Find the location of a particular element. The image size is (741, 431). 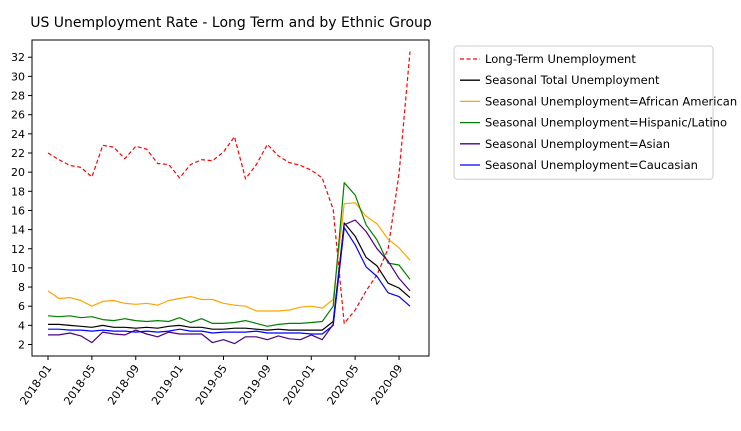

x-tick-label: 2020-05 is located at coordinates (343, 384).